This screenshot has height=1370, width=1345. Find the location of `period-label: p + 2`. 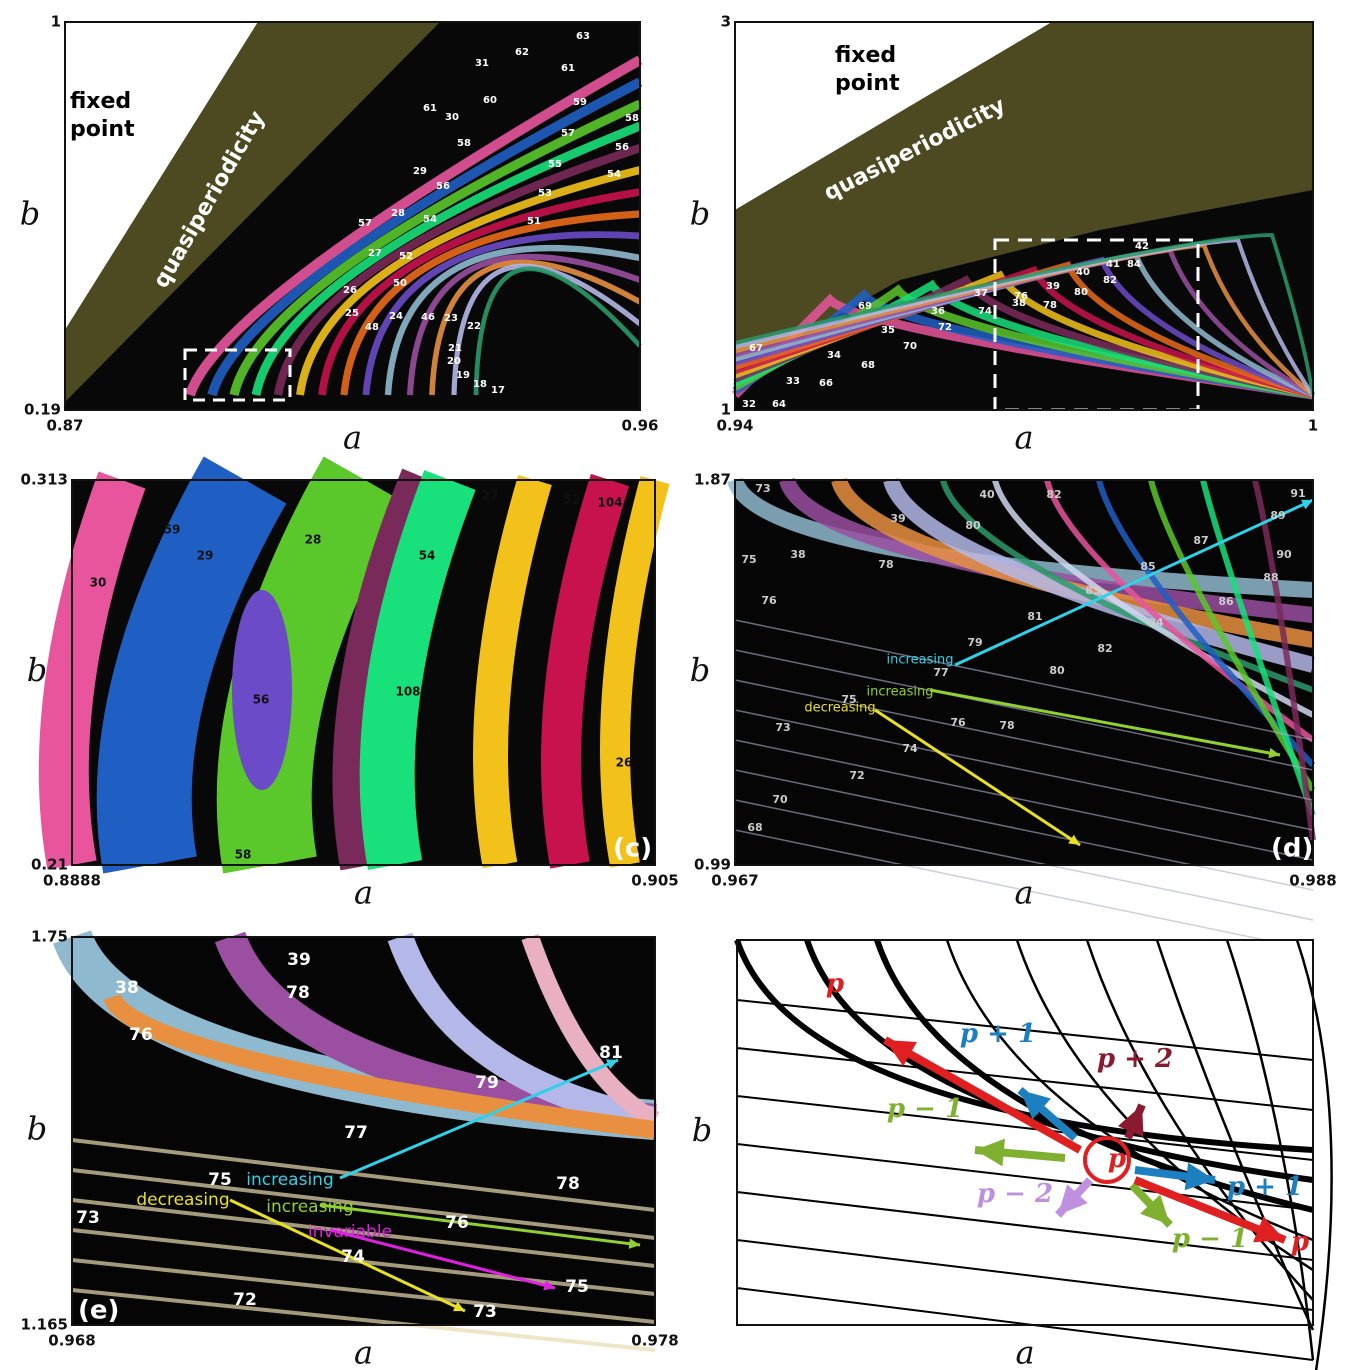

period-label: p + 2 is located at coordinates (1135, 1059).